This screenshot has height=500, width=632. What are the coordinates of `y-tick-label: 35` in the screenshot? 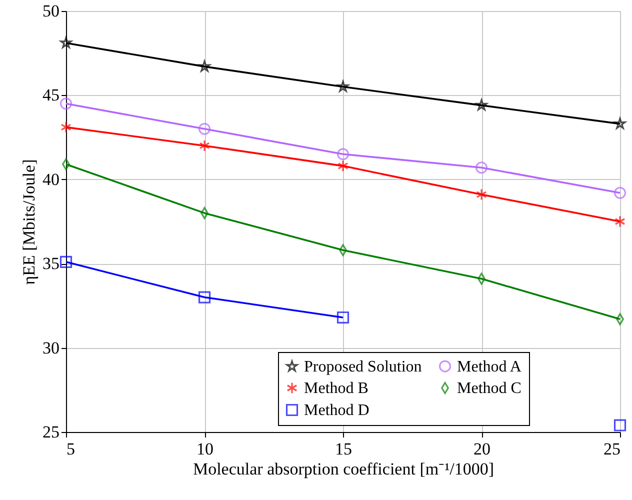 It's located at (51, 264).